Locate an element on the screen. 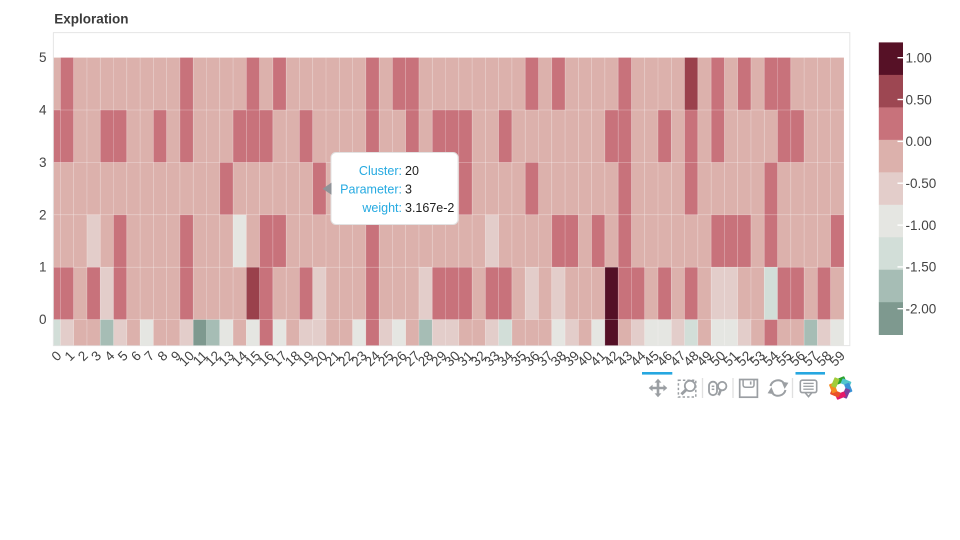 This screenshot has width=960, height=540. svg-text: 1 is located at coordinates (43, 267).